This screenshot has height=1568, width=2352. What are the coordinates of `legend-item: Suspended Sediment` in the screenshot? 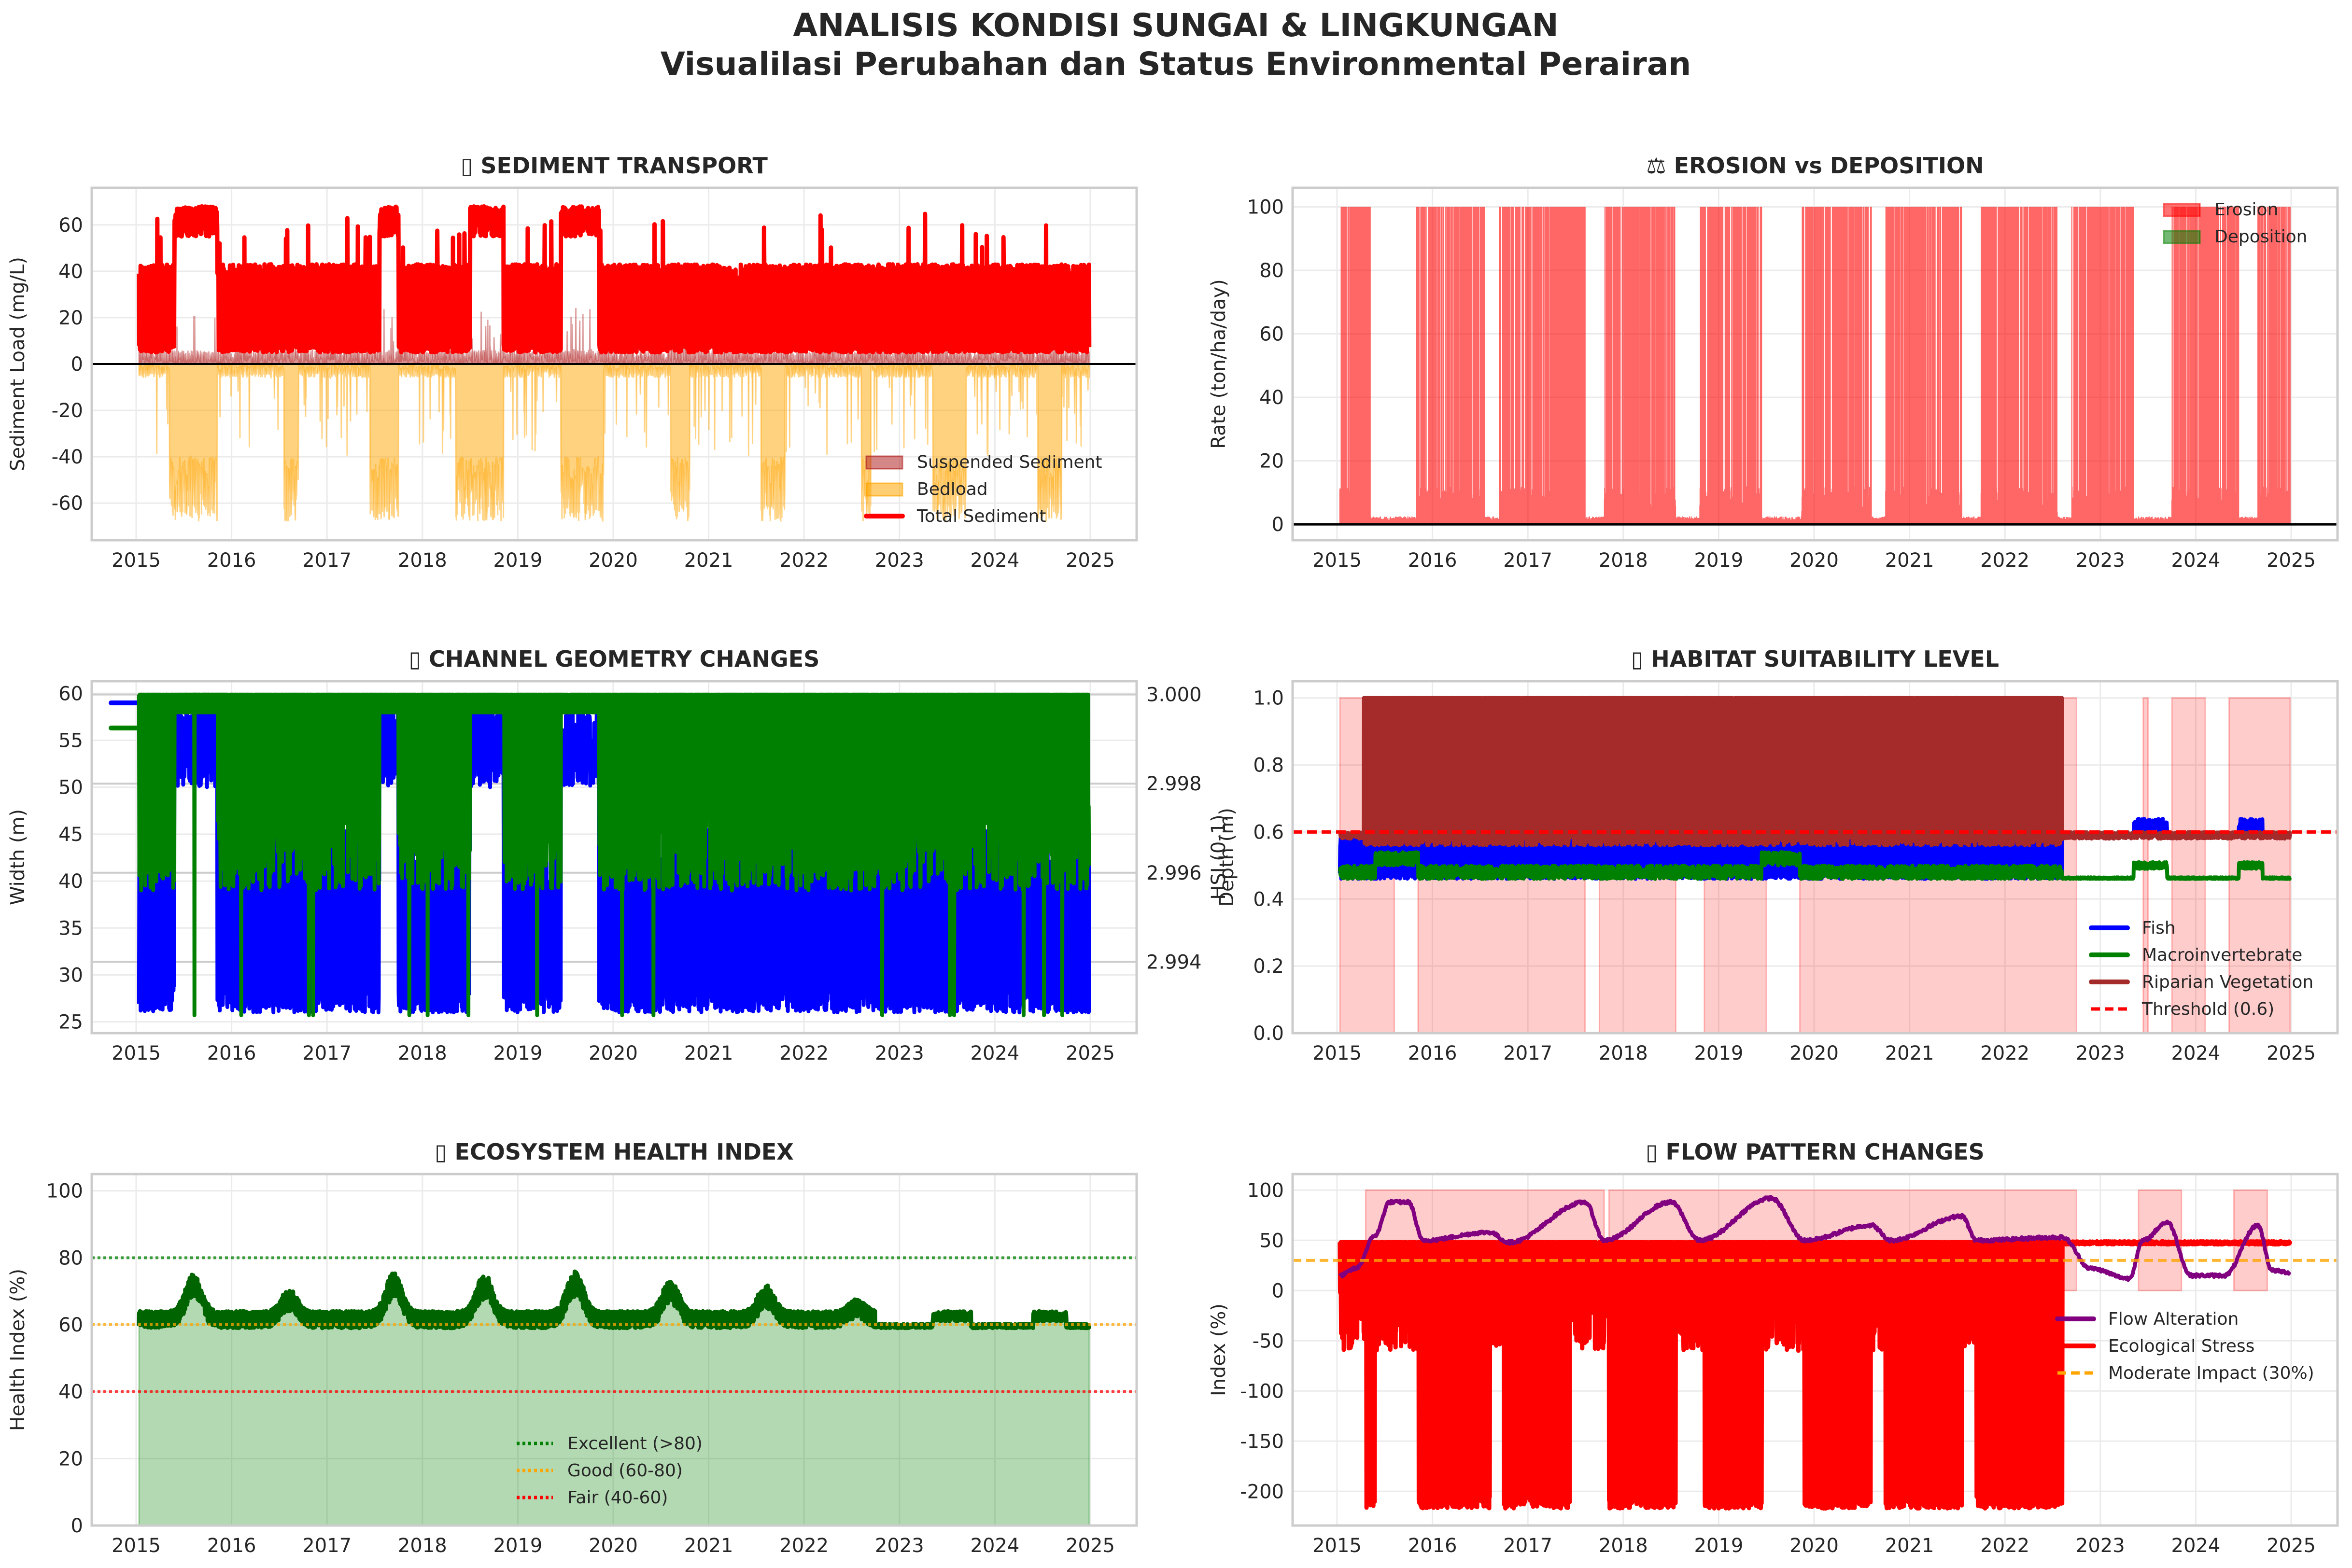 It's located at (983, 462).